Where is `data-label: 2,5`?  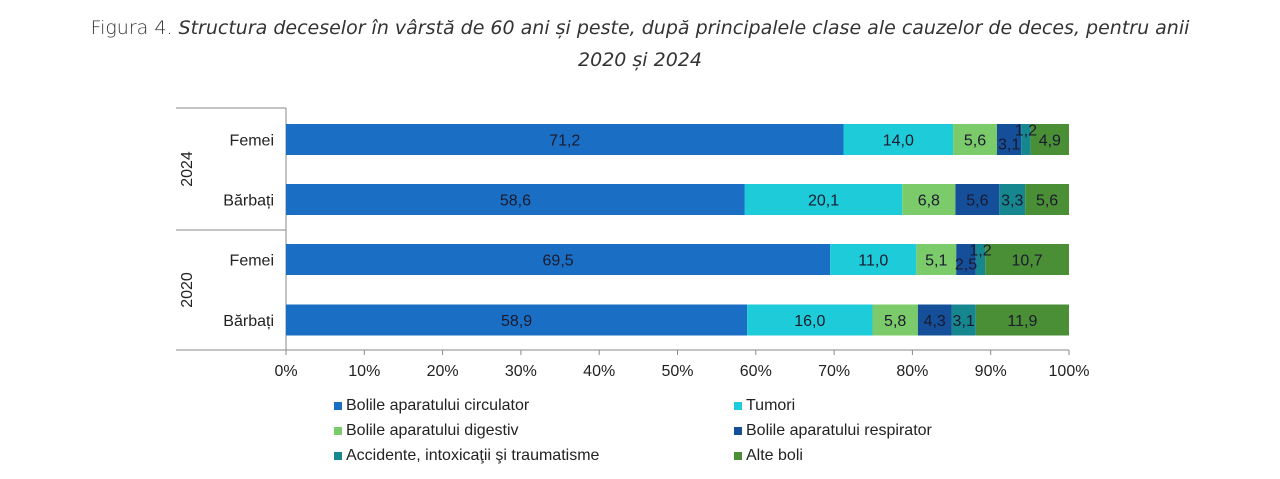 data-label: 2,5 is located at coordinates (966, 265).